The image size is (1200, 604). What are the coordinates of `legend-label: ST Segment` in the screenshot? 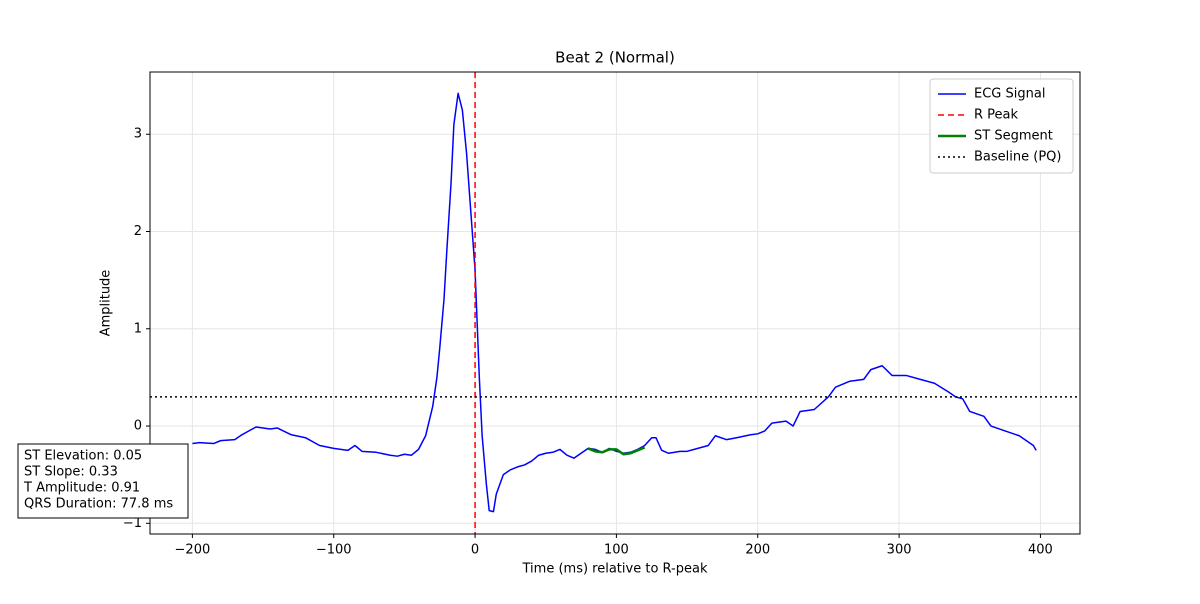 It's located at (1013, 136).